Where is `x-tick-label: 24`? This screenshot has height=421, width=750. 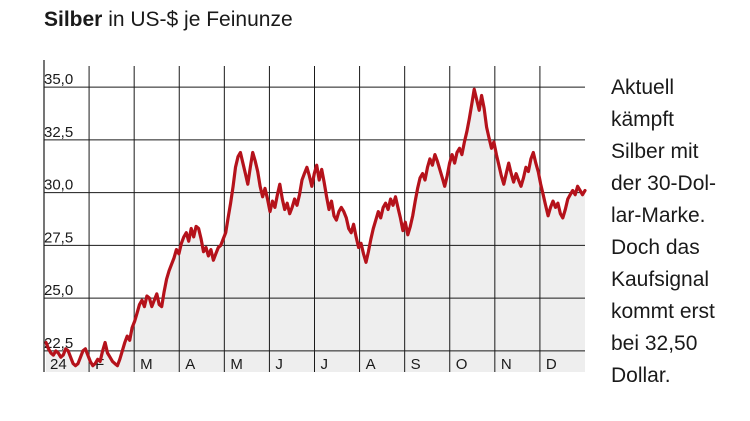 x-tick-label: 24 is located at coordinates (58, 364).